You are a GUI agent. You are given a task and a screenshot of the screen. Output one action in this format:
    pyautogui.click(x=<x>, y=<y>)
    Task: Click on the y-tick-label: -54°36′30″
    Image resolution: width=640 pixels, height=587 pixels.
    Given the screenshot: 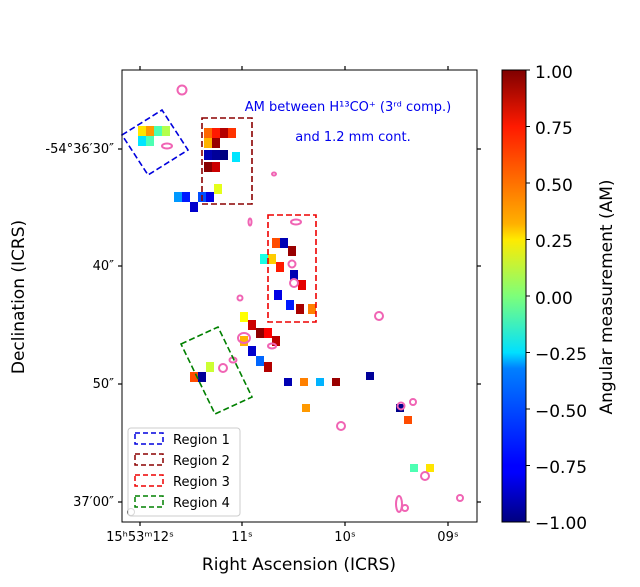 What is the action you would take?
    pyautogui.click(x=79, y=149)
    